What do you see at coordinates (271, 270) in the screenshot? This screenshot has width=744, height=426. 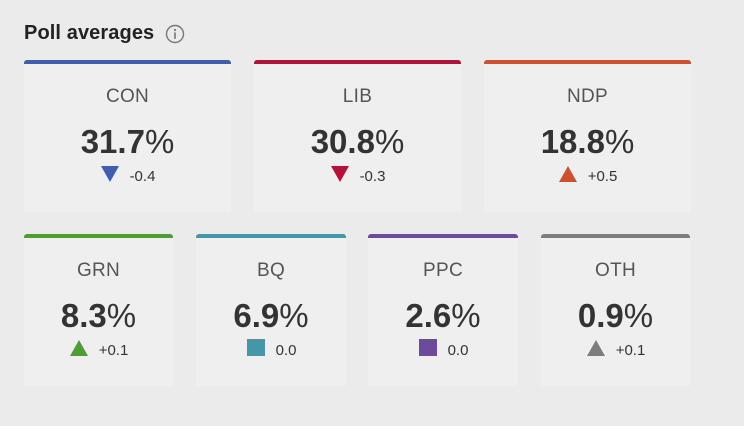 I see `party-label: BQ` at bounding box center [271, 270].